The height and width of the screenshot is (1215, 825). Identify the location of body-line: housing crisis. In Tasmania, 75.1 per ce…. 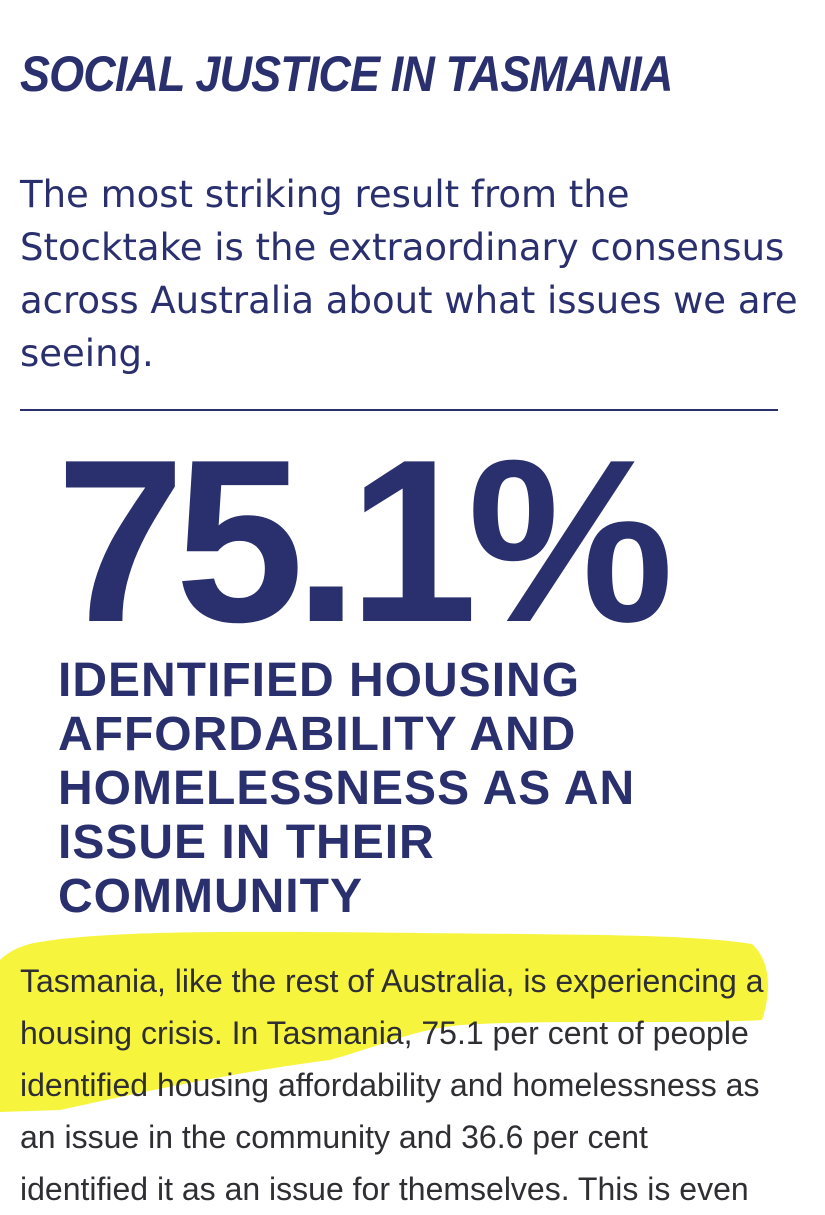
(384, 1033).